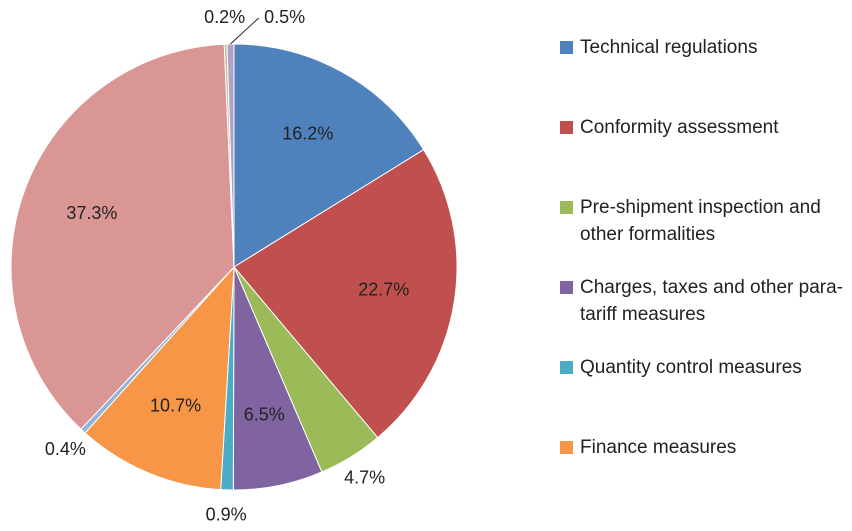 Image resolution: width=852 pixels, height=531 pixels. I want to click on data-label: 0.5%, so click(284, 17).